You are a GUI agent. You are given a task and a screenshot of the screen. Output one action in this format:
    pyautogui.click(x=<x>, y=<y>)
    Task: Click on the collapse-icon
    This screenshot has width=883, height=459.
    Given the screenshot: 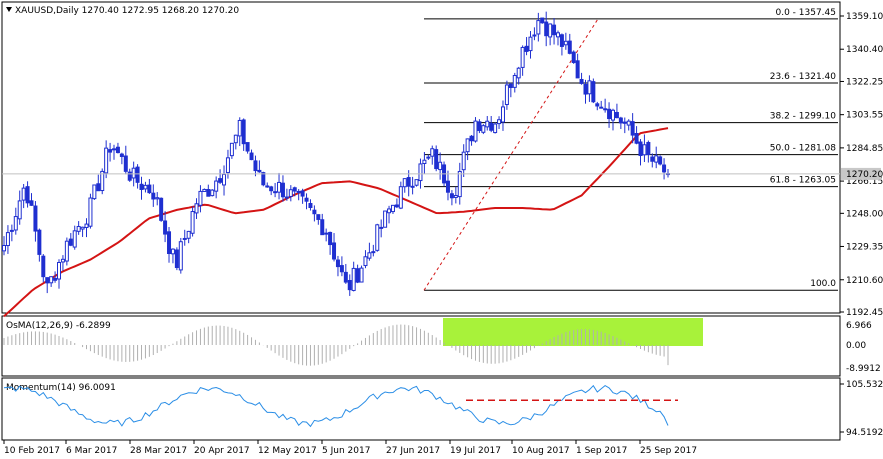 What is the action you would take?
    pyautogui.click(x=9, y=9)
    